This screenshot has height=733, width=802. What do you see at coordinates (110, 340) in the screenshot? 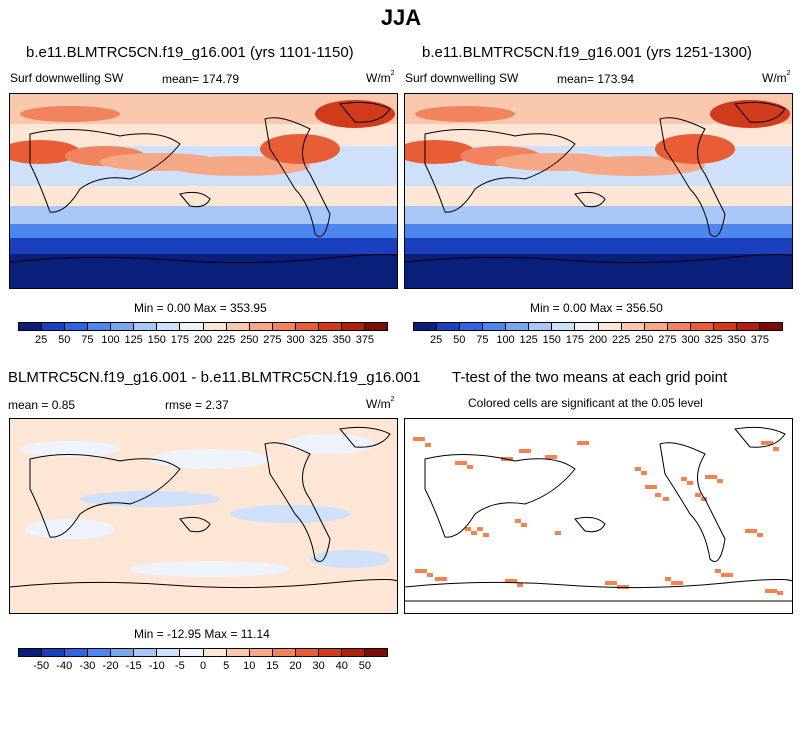
I see `panel1-colorbar-label: 100` at bounding box center [110, 340].